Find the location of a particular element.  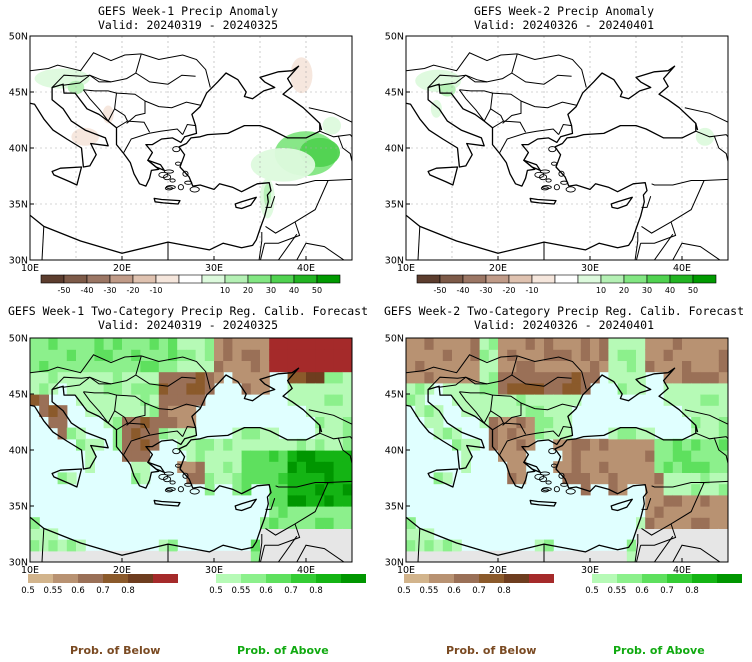

x-tick-label: 40E is located at coordinates (306, 570).